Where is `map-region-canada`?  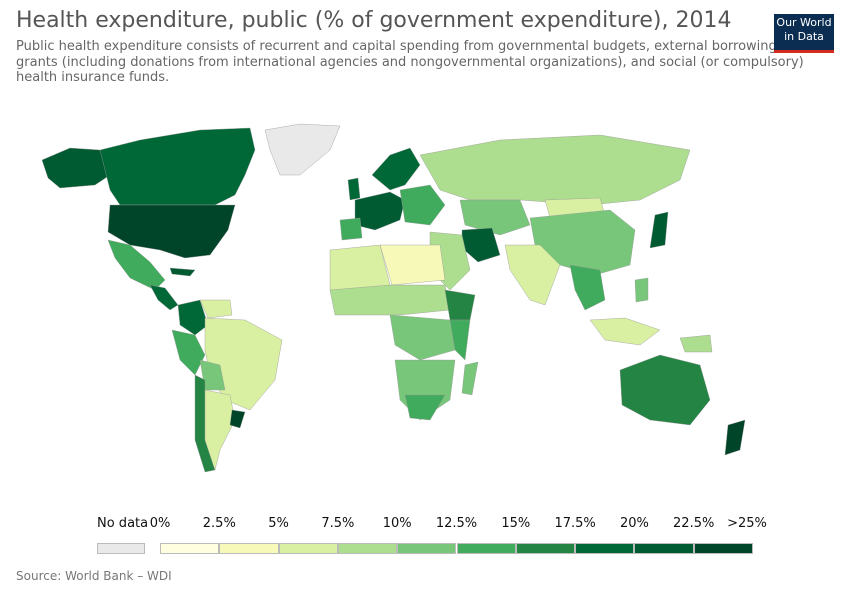 map-region-canada is located at coordinates (177, 166).